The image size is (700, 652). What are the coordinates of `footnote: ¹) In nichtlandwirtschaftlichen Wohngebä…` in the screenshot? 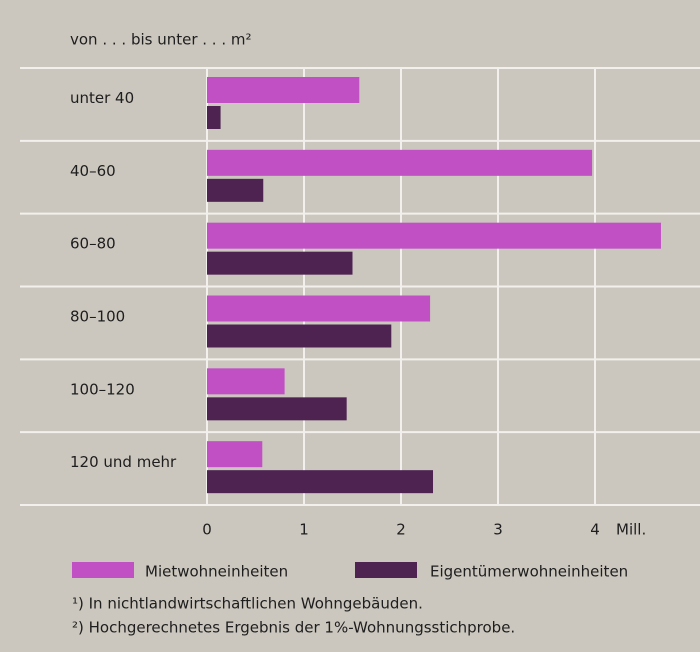 It's located at (247, 604).